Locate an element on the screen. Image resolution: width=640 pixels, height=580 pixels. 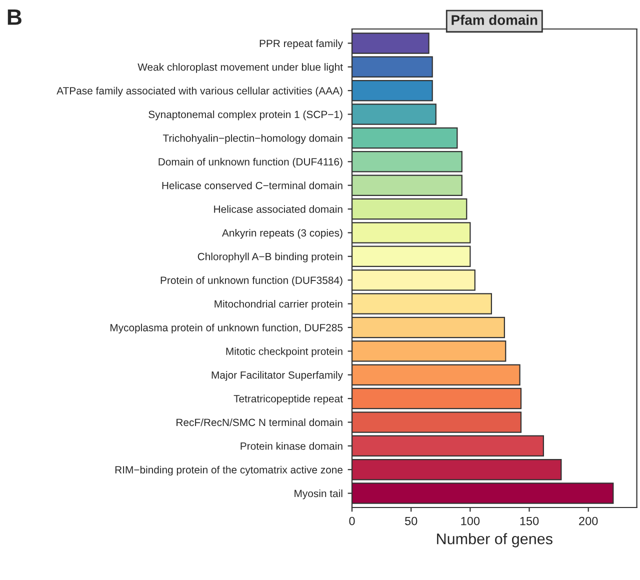
x-tick-label: 100 is located at coordinates (470, 521).